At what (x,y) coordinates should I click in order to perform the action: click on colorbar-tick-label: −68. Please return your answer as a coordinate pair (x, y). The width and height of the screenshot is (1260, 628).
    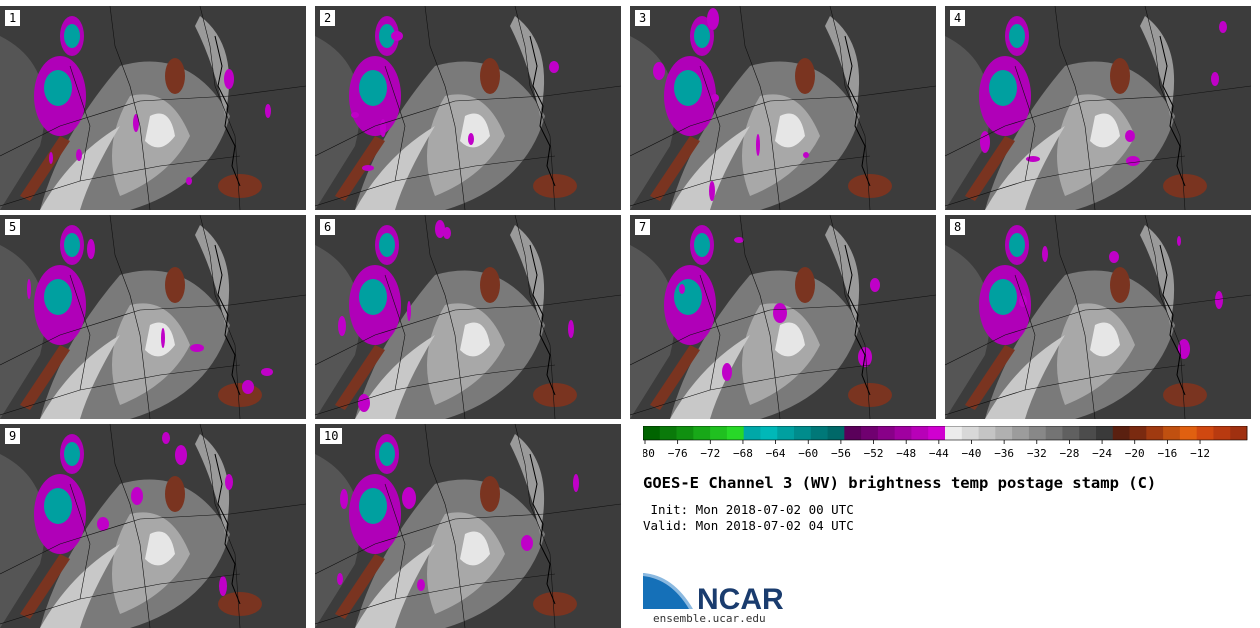
    Looking at the image, I should click on (743, 453).